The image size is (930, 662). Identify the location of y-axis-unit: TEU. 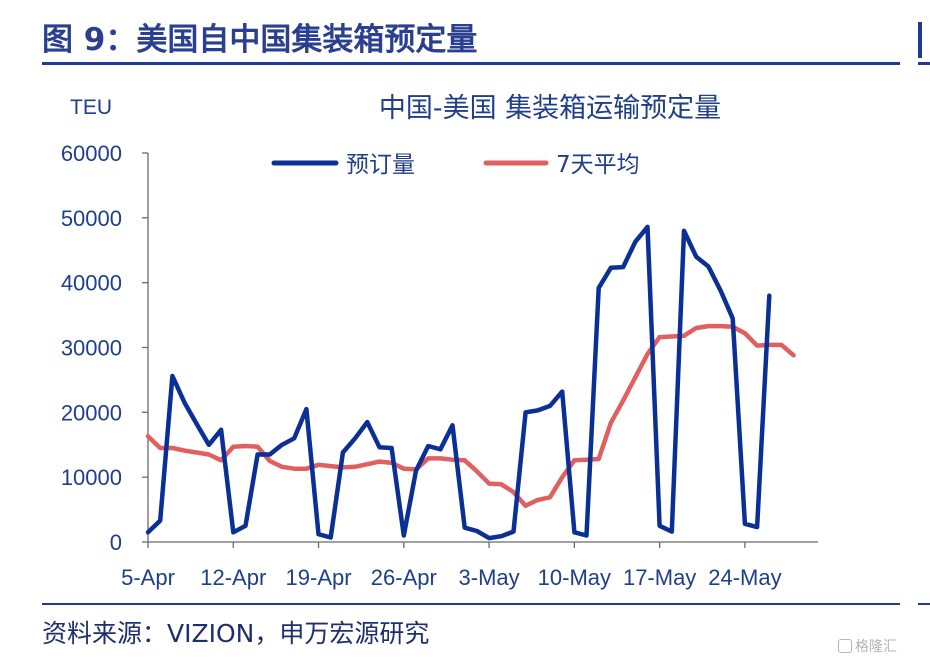
(91, 107).